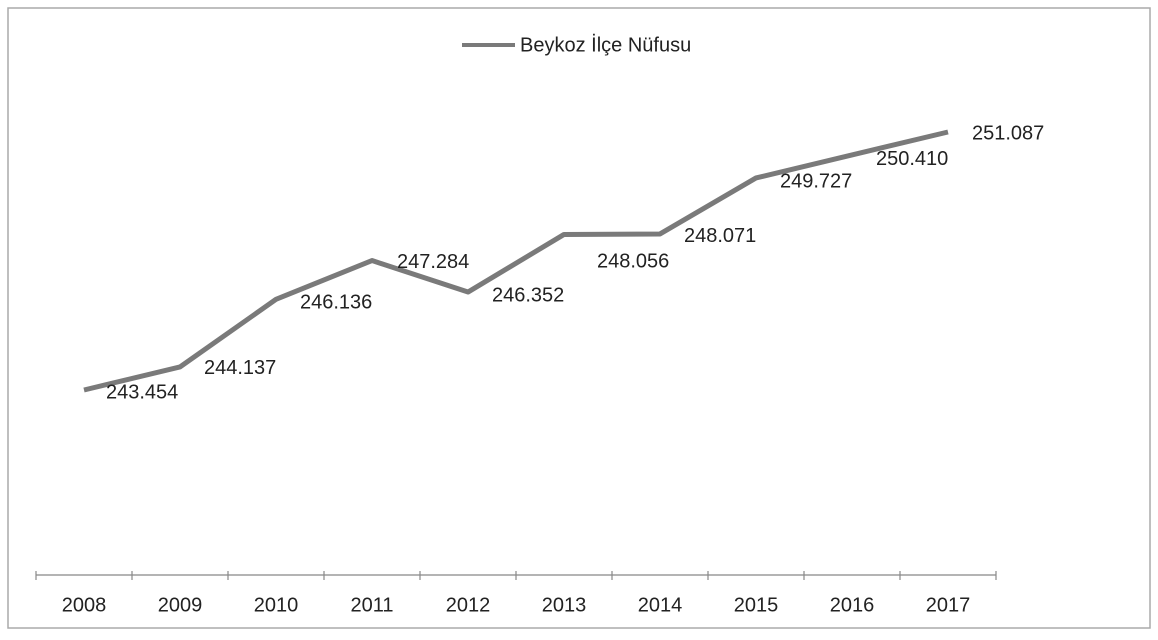 Image resolution: width=1158 pixels, height=640 pixels. Describe the element at coordinates (180, 605) in the screenshot. I see `x-tick-label: 2009` at that location.